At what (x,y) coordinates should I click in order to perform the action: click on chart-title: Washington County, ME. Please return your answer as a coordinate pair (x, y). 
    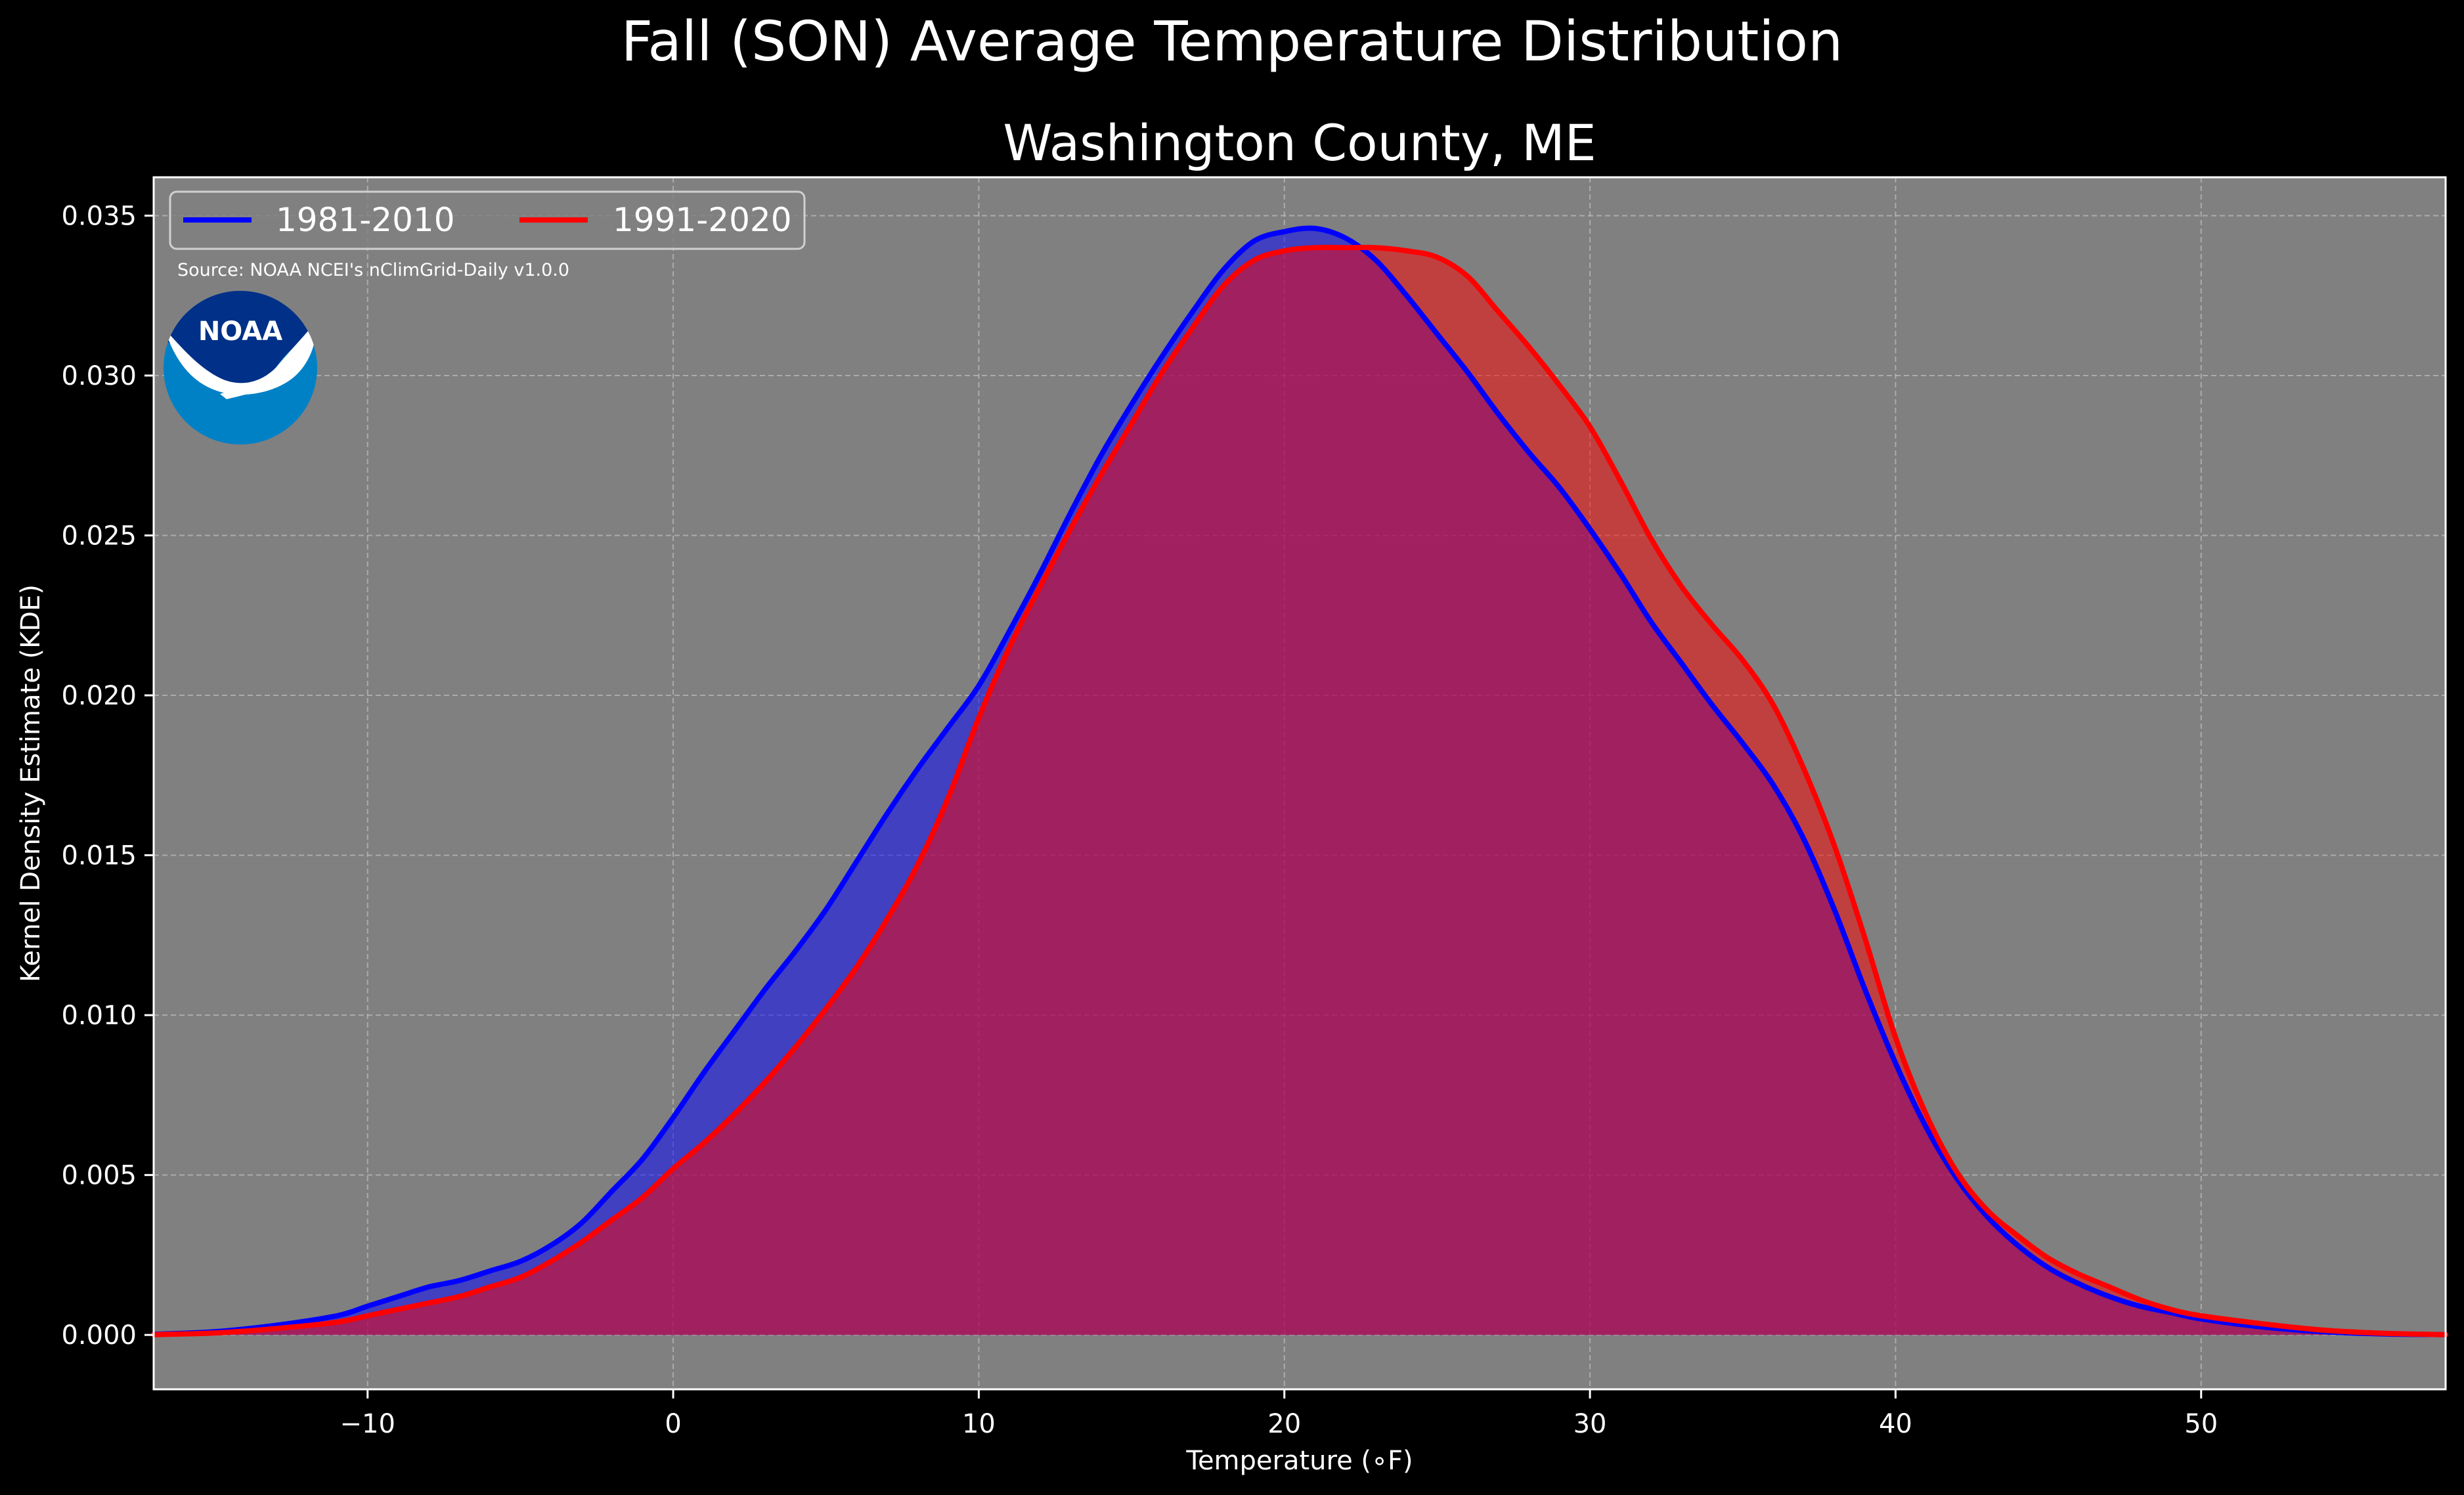
    Looking at the image, I should click on (1299, 143).